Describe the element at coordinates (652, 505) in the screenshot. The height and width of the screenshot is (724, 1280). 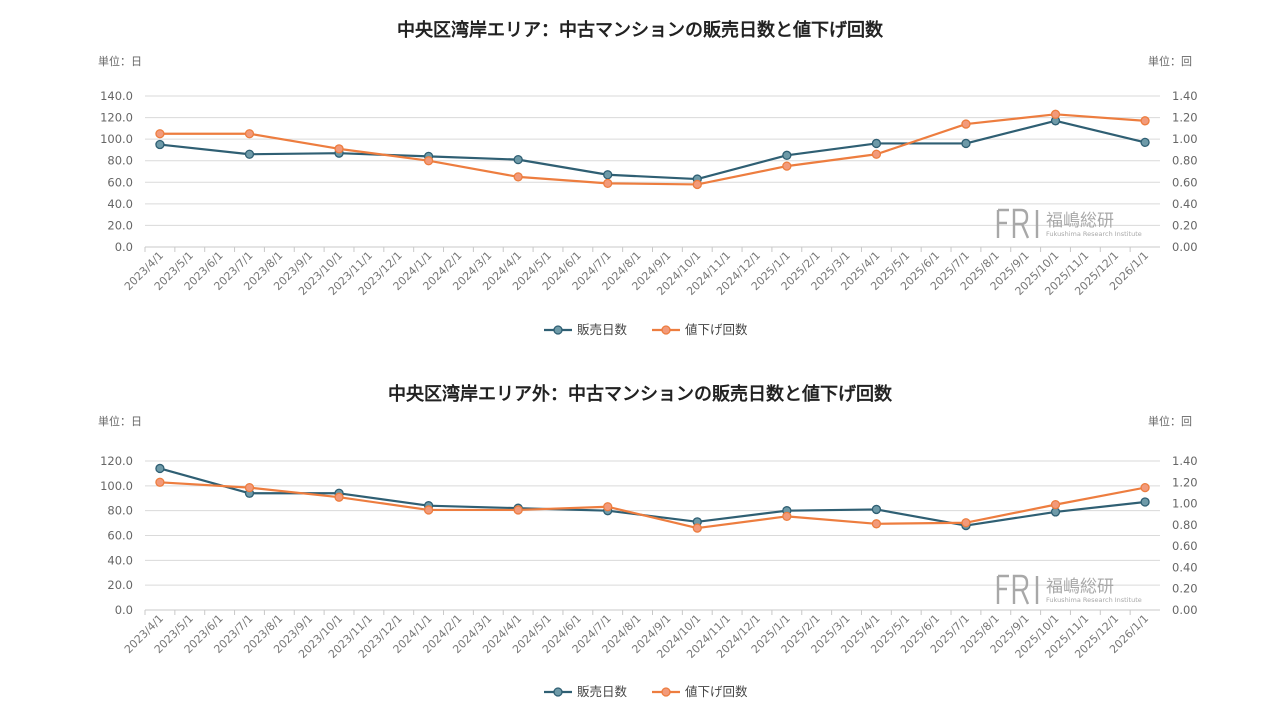
I see `series-line-reductions` at that location.